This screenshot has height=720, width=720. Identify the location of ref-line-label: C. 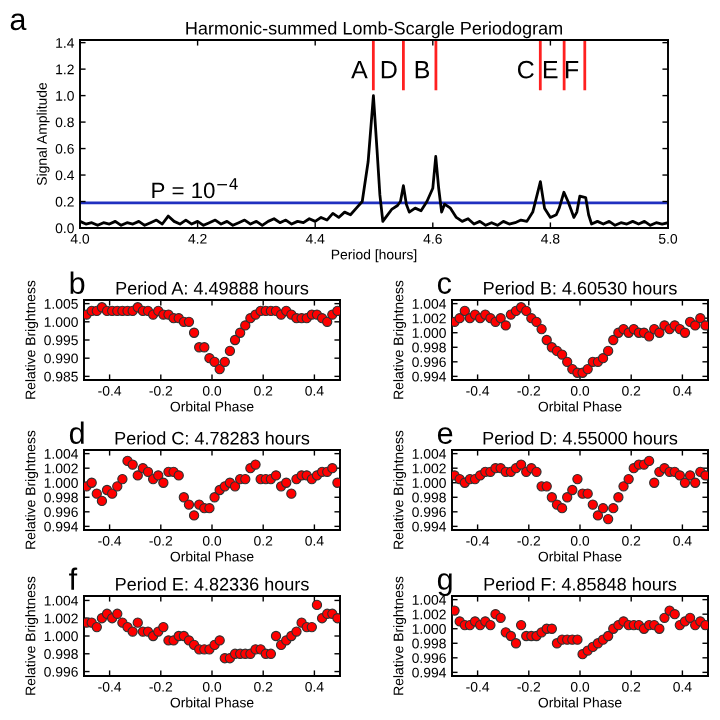
(525, 69).